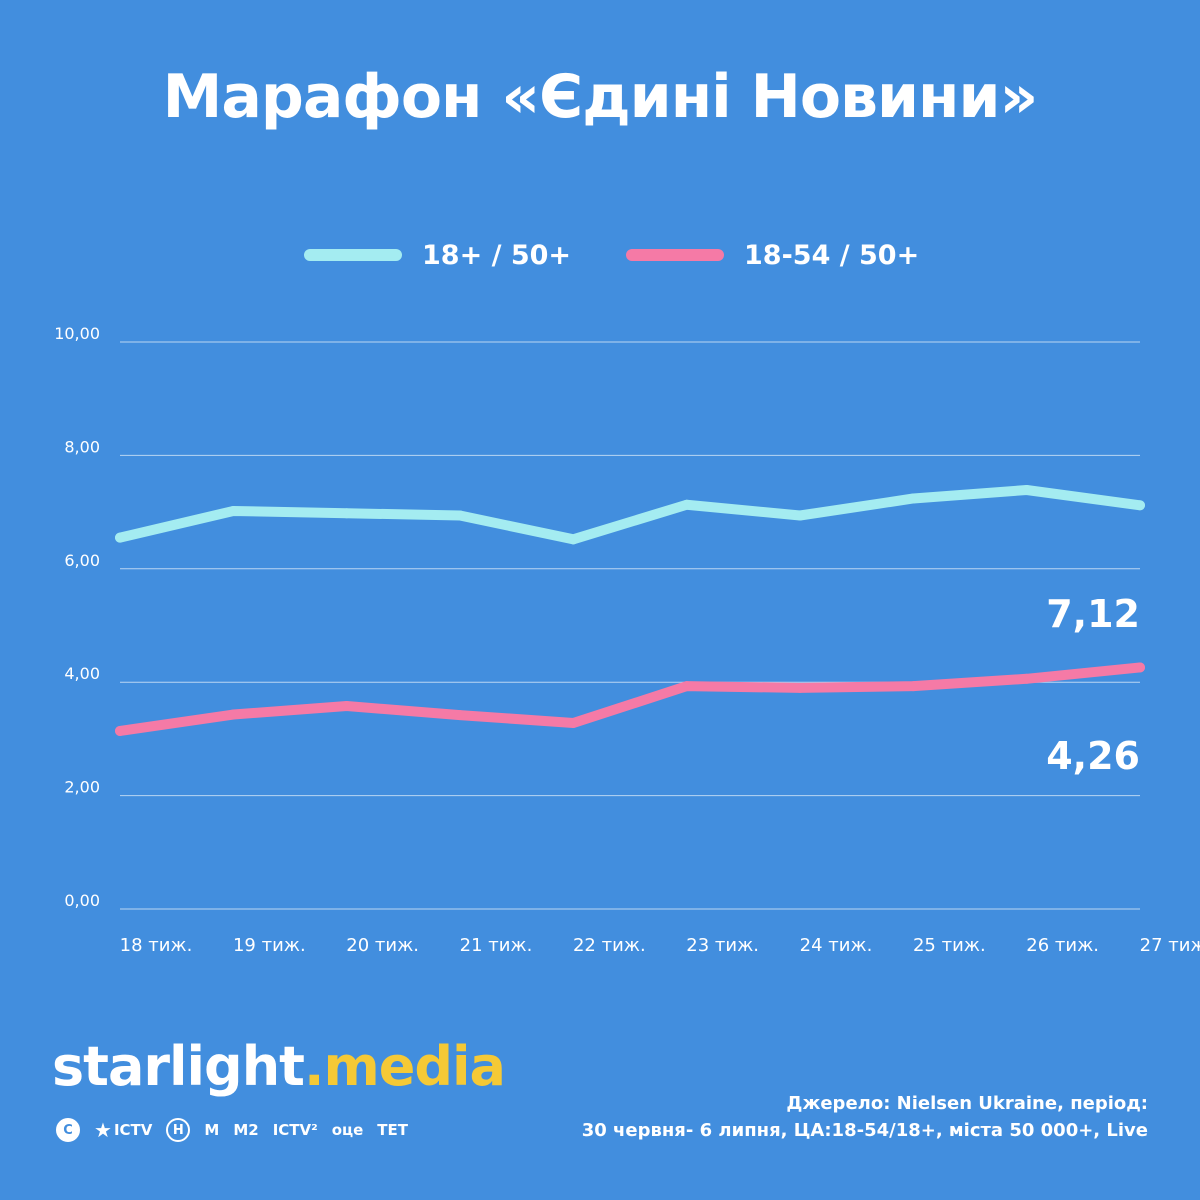 This screenshot has width=1200, height=1200. Describe the element at coordinates (609, 945) in the screenshot. I see `x-tick-label: 22 тиж.` at that location.